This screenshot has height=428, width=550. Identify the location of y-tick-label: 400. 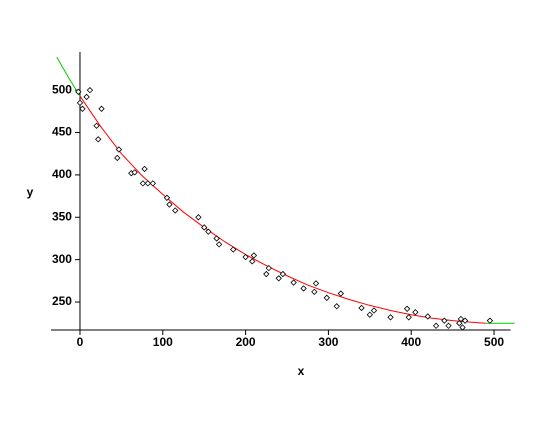
(62, 174).